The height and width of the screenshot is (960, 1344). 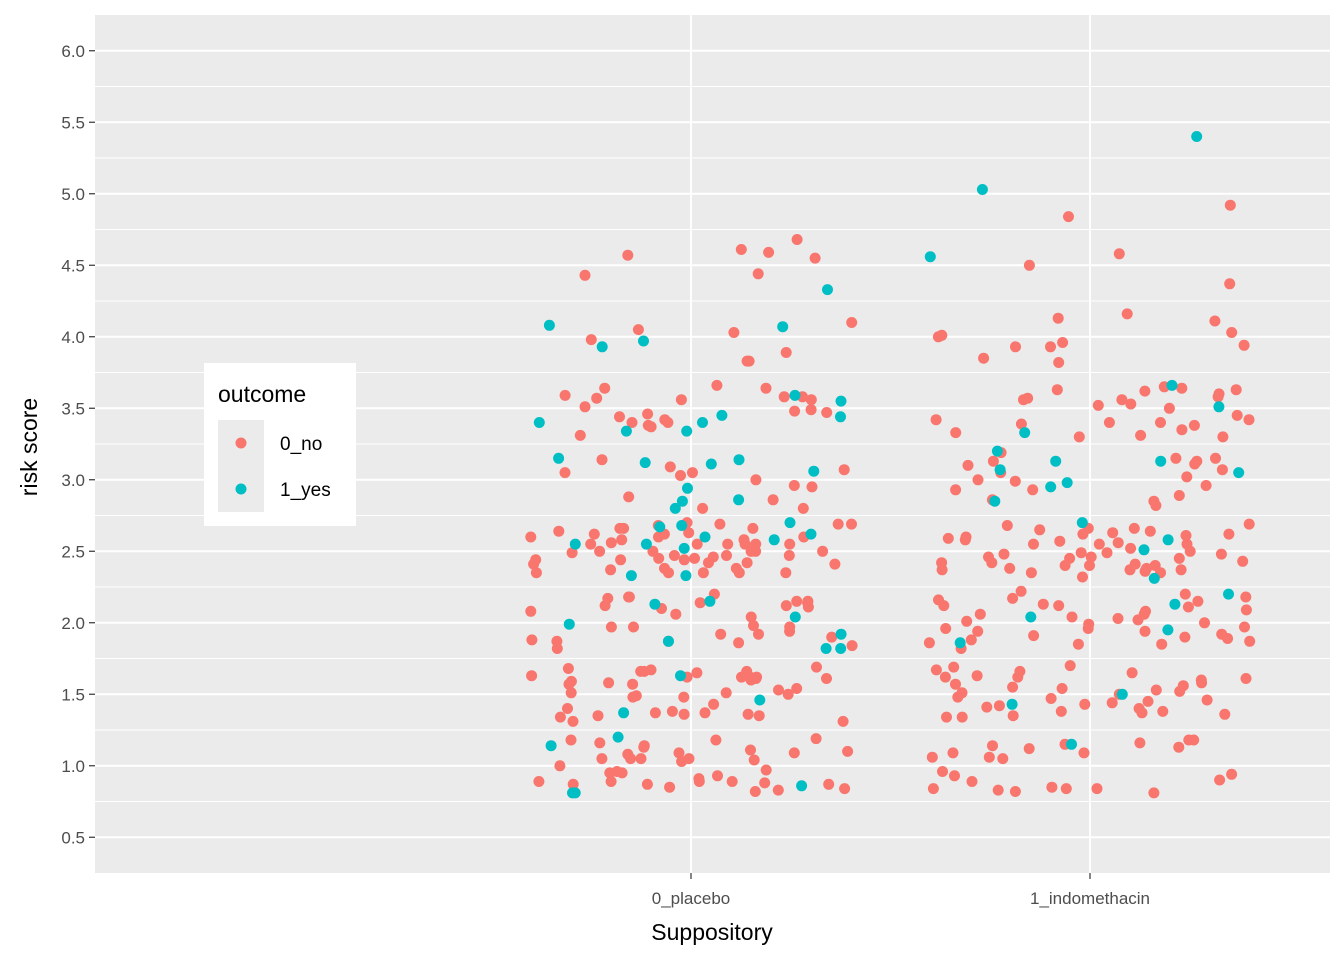 I want to click on legend: outcome 0_no 1_yes, so click(x=280, y=444).